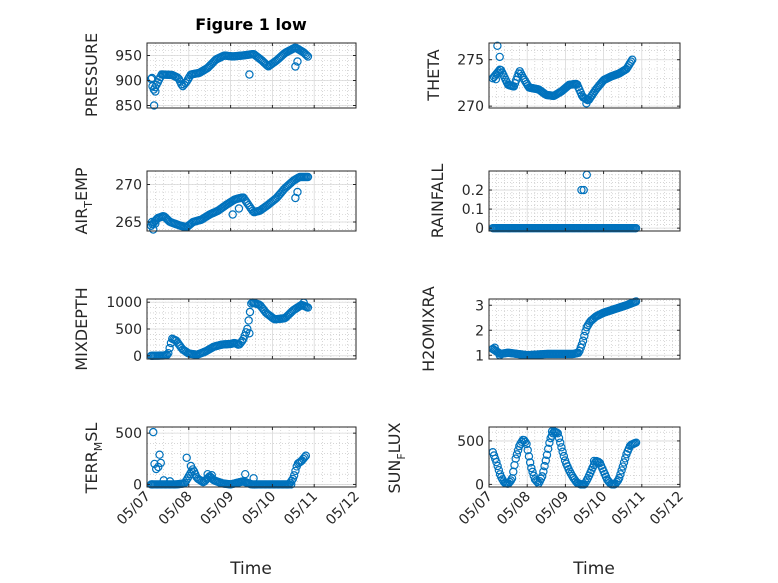 Image resolution: width=778 pixels, height=583 pixels. Describe the element at coordinates (81, 328) in the screenshot. I see `y-axis-label: MIXDEPTH` at that location.